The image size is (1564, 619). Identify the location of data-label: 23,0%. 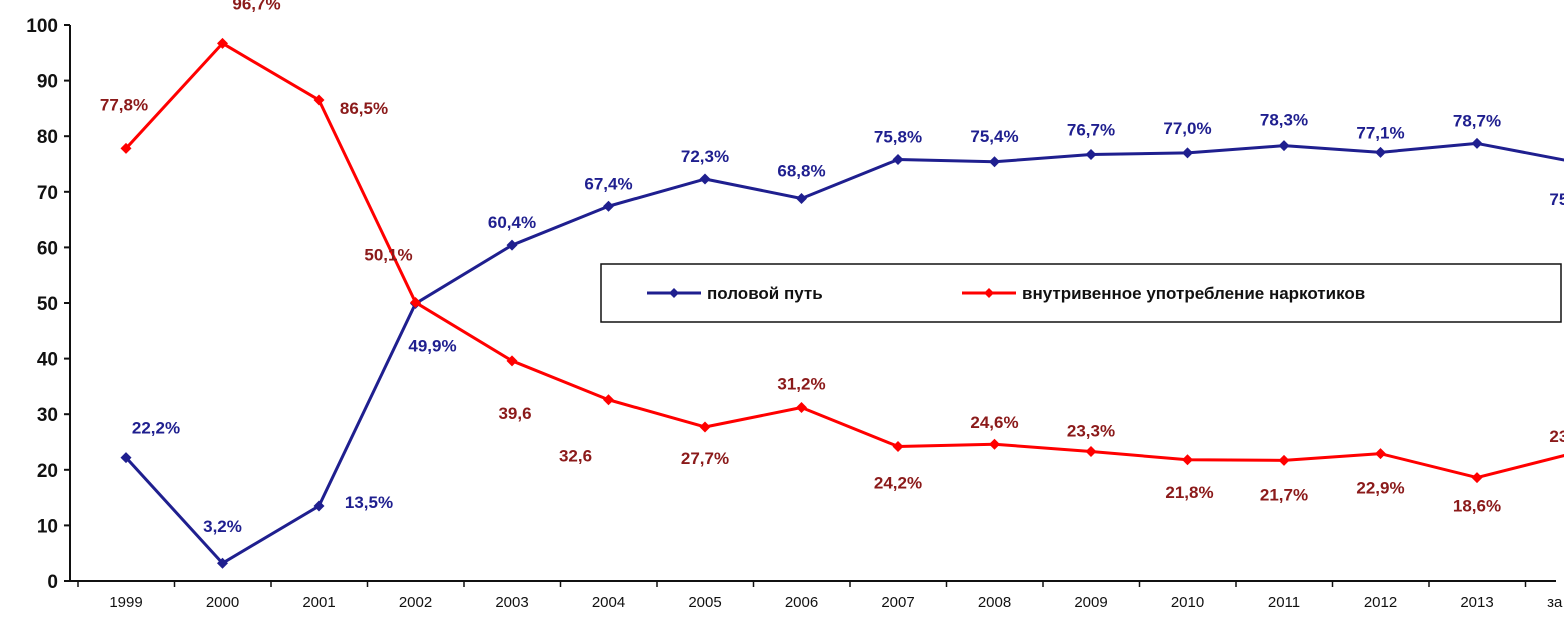
(1556, 436).